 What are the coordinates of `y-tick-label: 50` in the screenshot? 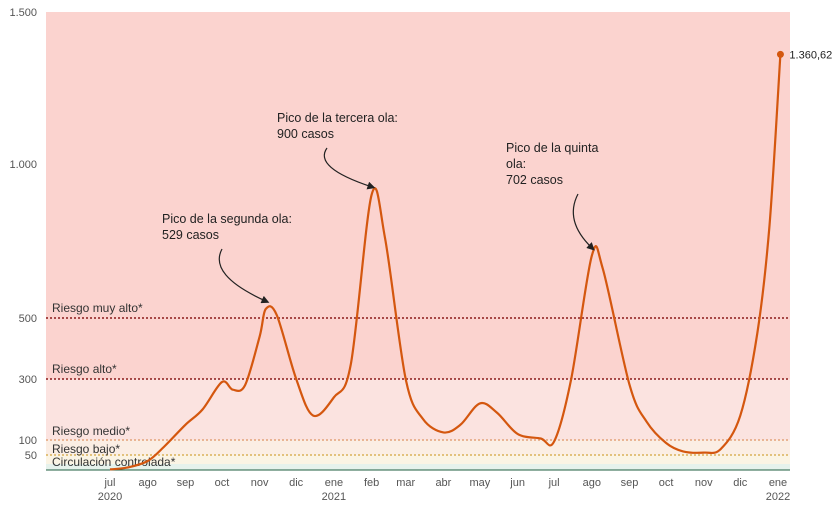 It's located at (31, 456).